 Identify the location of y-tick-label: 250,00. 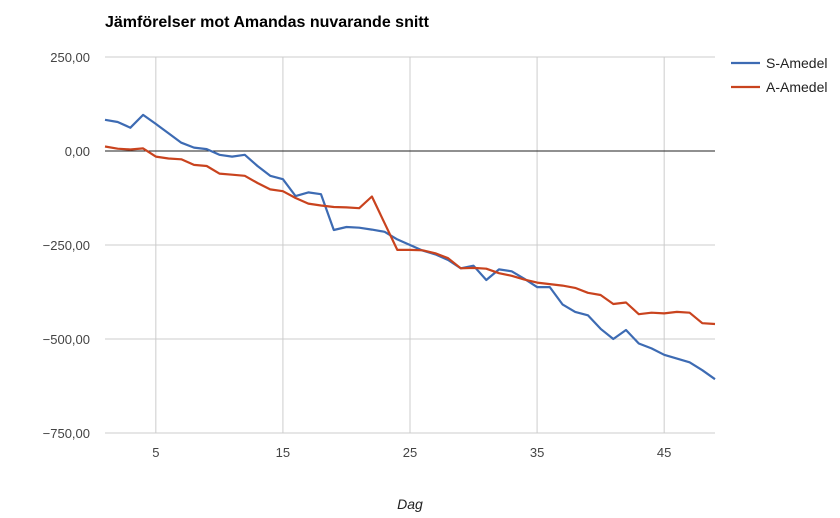
(70, 57).